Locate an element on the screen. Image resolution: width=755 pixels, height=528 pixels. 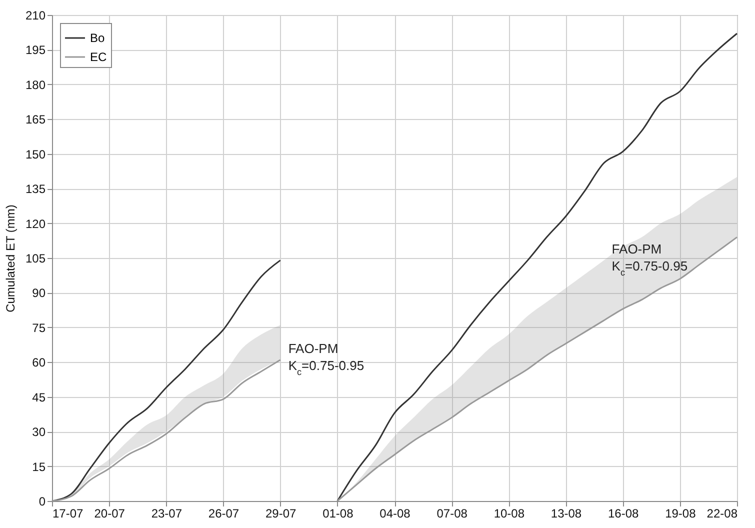
y-tick-label: 75 is located at coordinates (39, 327).